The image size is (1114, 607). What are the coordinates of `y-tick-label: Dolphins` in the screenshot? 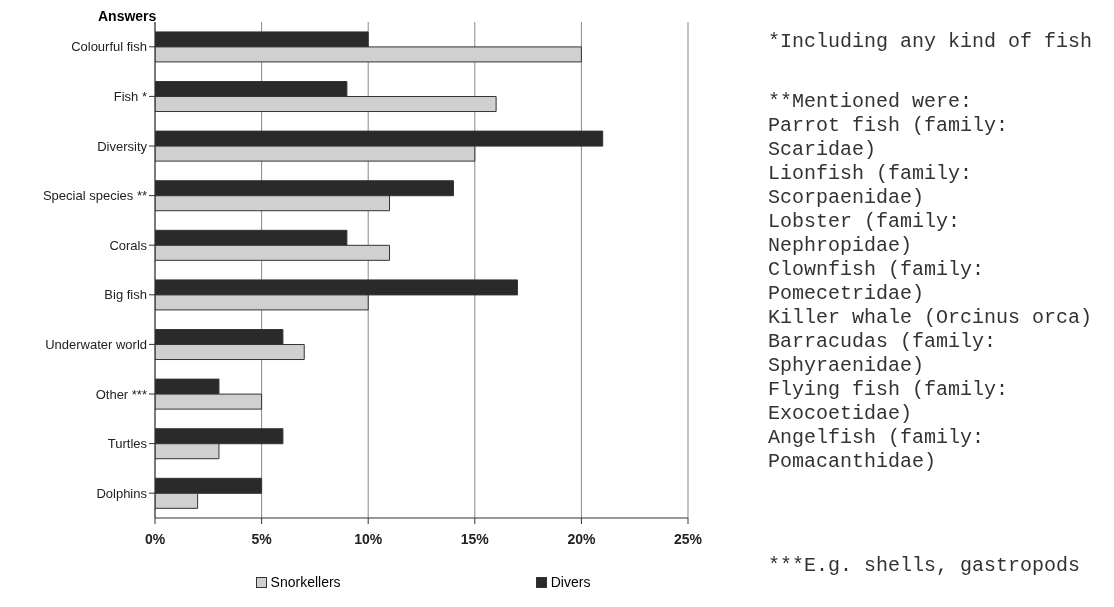 It's located at (122, 493).